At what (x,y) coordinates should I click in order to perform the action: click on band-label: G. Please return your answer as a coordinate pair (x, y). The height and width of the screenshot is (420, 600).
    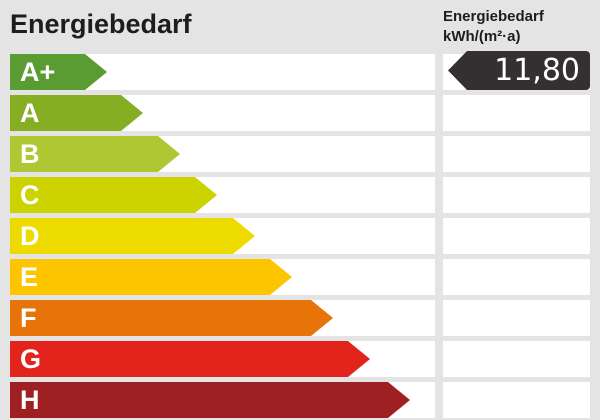
    Looking at the image, I should click on (31, 359).